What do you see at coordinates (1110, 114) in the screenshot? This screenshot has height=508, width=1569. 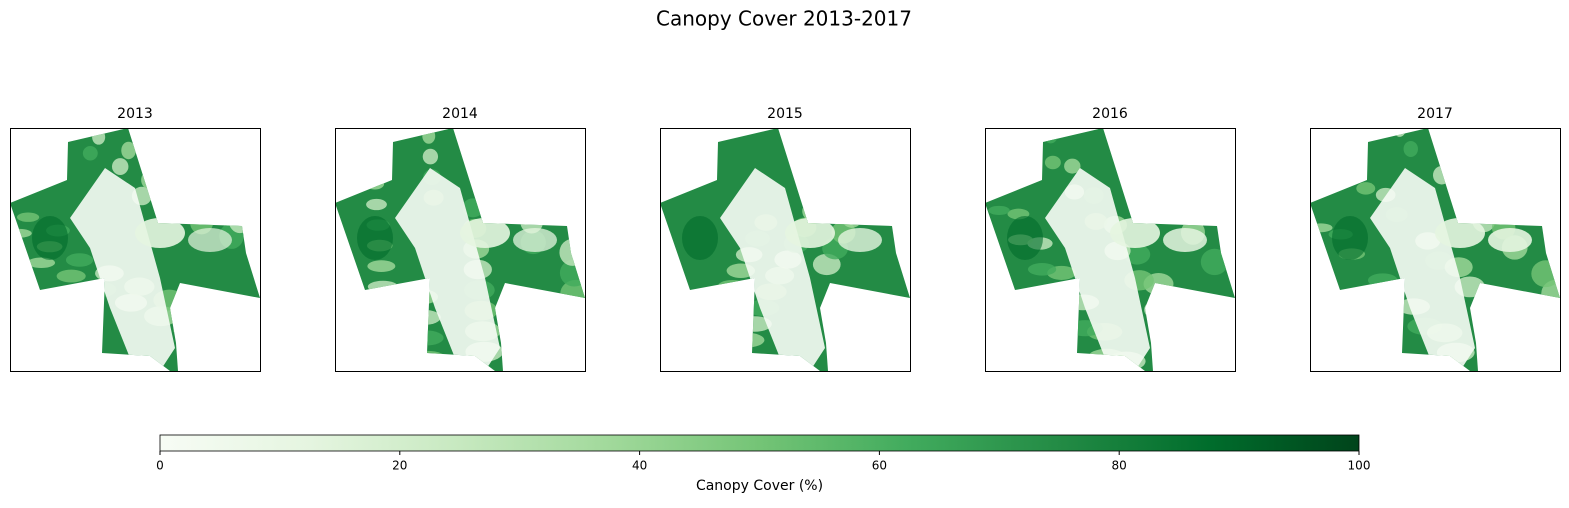 I see `panel-title: 2016` at bounding box center [1110, 114].